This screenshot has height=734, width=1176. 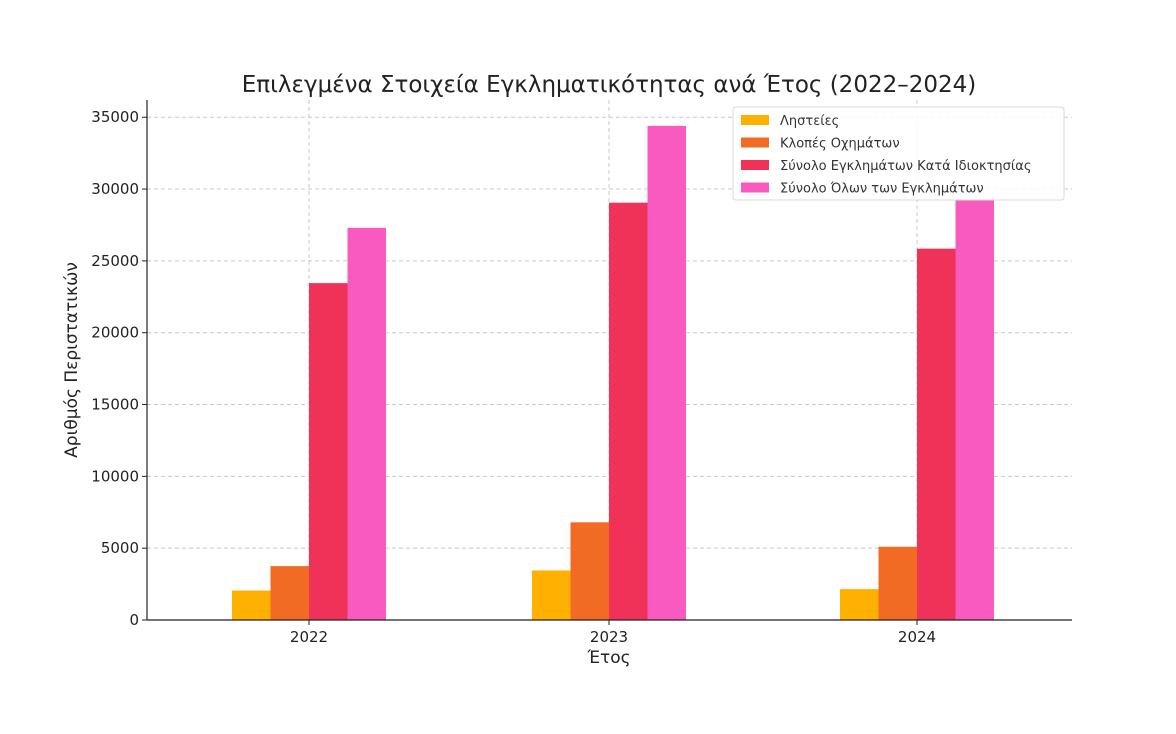 I want to click on legend-label: Κλοπές Οχημάτων, so click(x=840, y=144).